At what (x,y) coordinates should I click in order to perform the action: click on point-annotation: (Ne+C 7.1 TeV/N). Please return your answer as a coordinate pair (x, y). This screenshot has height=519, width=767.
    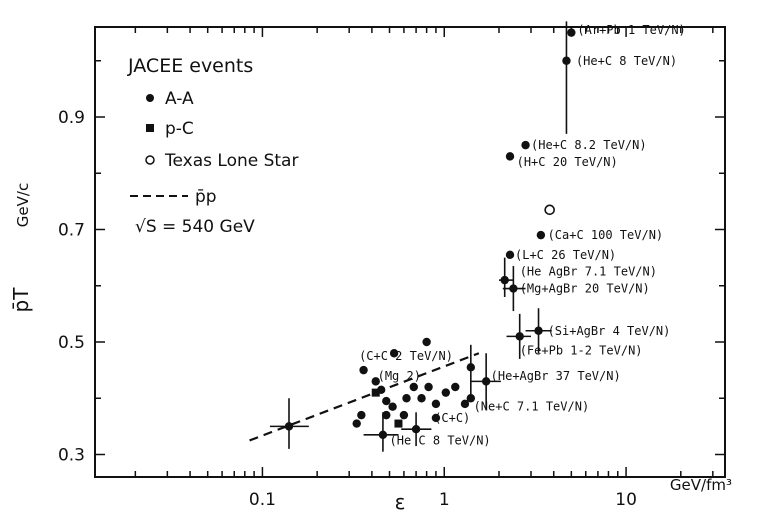
    Looking at the image, I should click on (532, 407).